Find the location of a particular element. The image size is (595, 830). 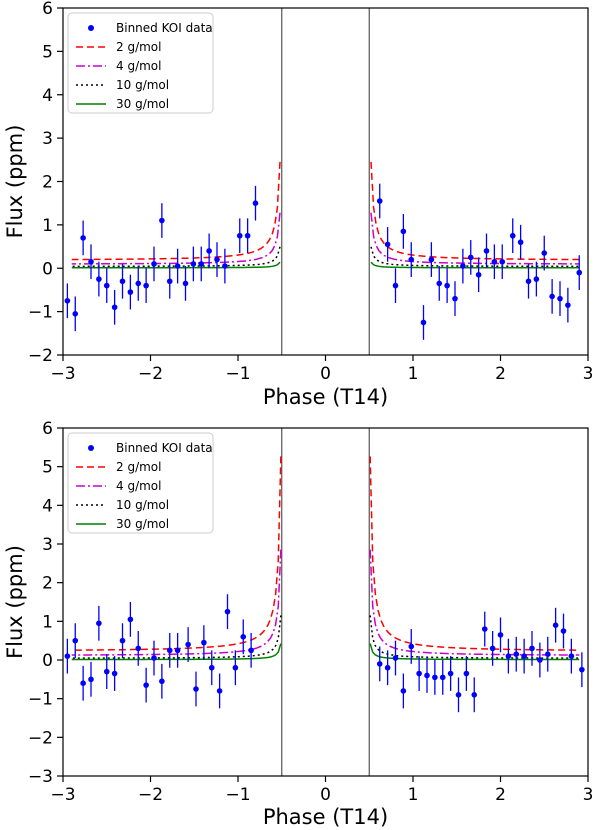

legend-marker-data is located at coordinates (91, 28).